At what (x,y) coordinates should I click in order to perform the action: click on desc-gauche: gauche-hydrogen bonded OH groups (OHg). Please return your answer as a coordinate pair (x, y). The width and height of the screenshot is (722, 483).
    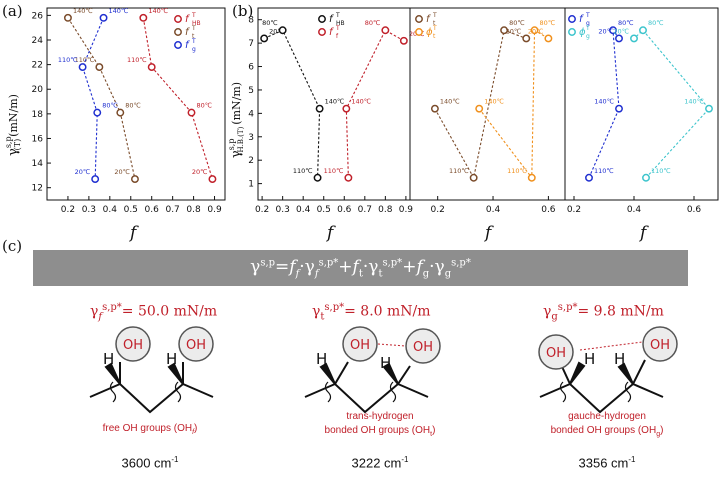
    Looking at the image, I should click on (607, 424).